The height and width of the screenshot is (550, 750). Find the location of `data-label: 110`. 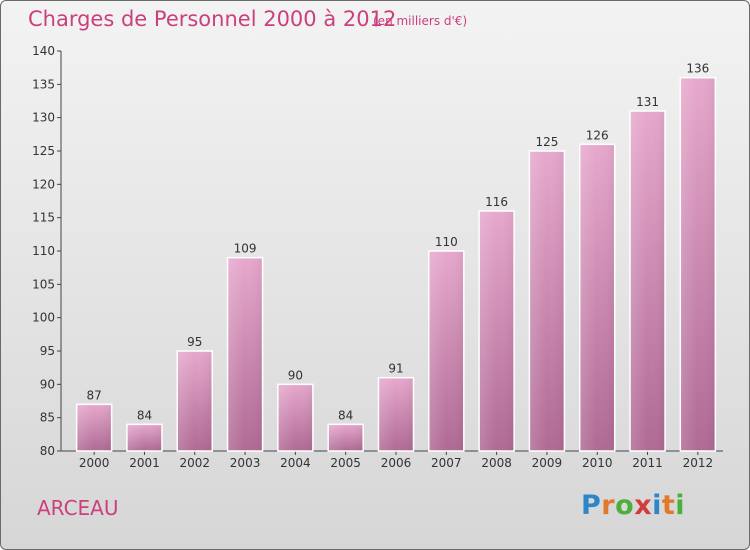

data-label: 110 is located at coordinates (446, 242).